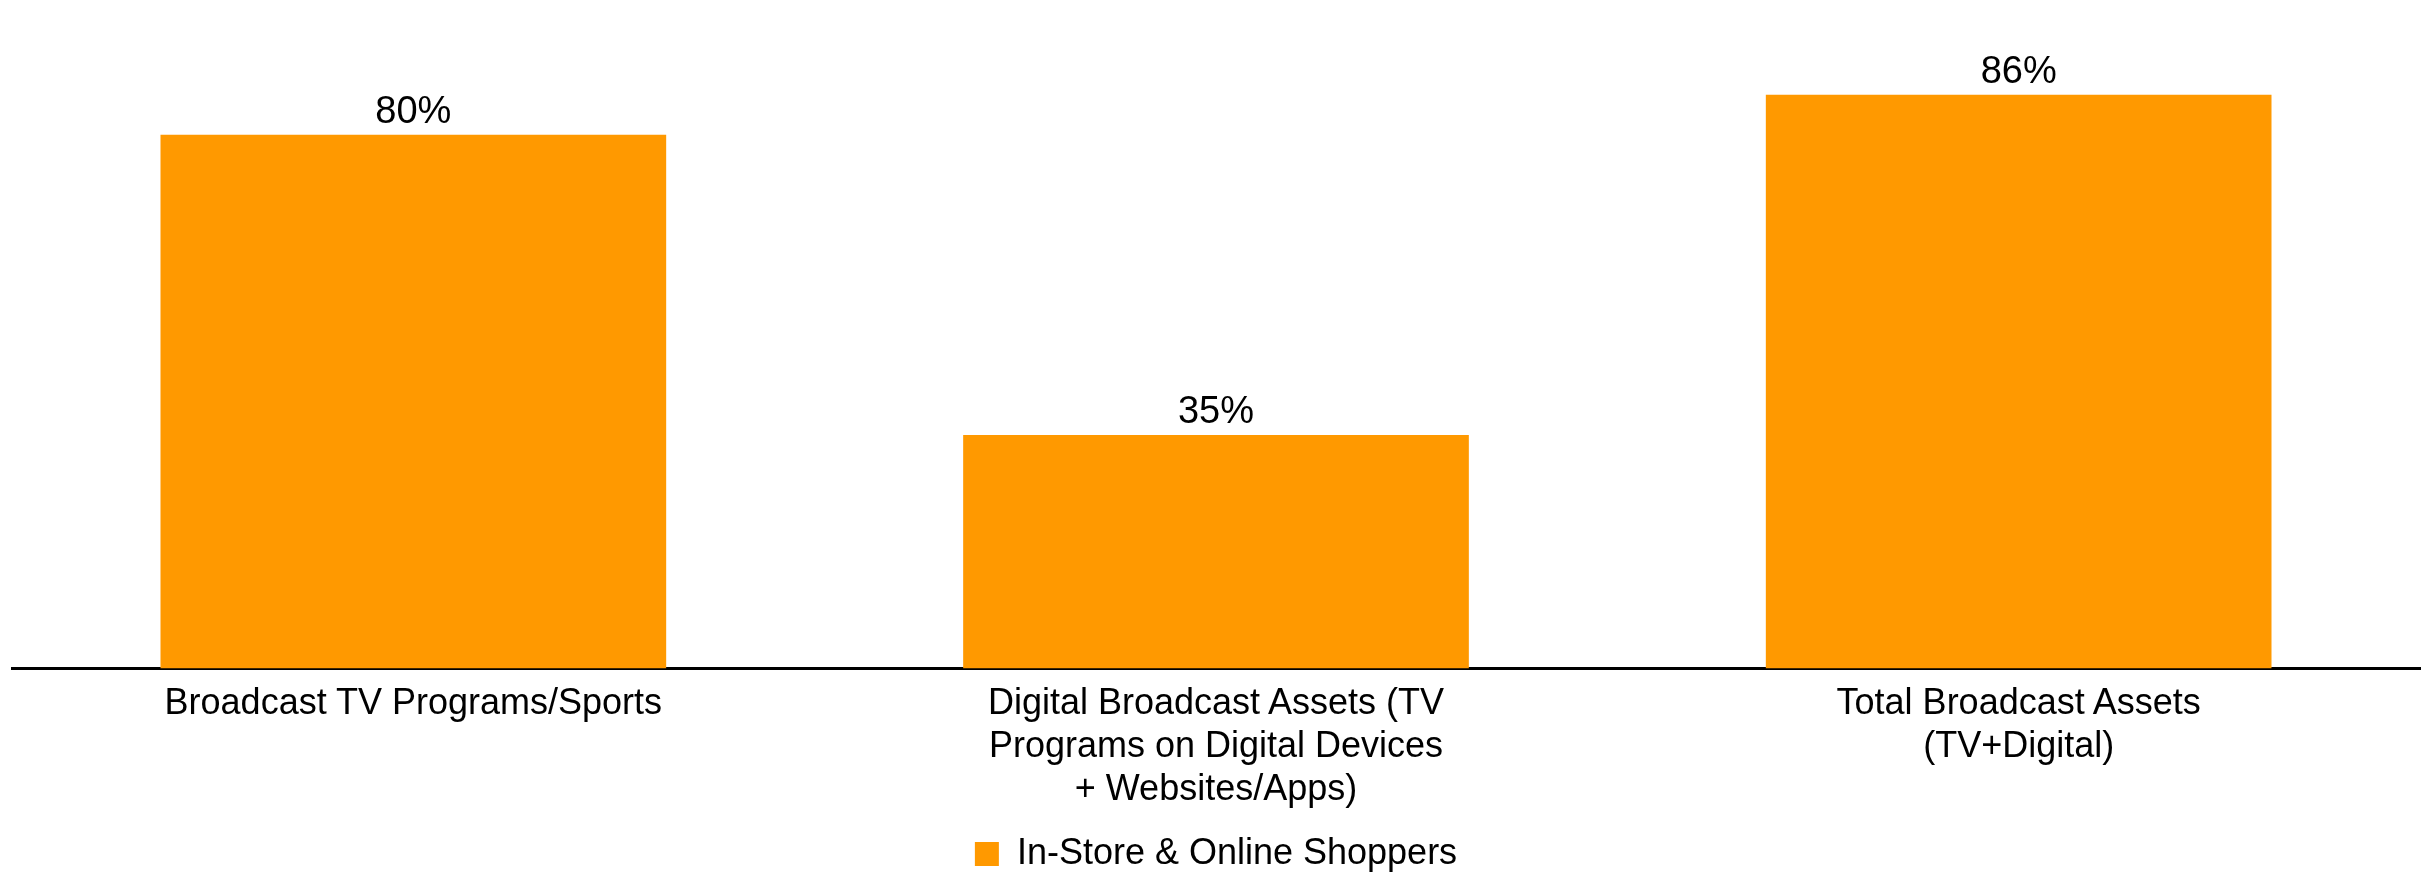  What do you see at coordinates (1237, 851) in the screenshot?
I see `legend-label: In-Store & Online Shoppers` at bounding box center [1237, 851].